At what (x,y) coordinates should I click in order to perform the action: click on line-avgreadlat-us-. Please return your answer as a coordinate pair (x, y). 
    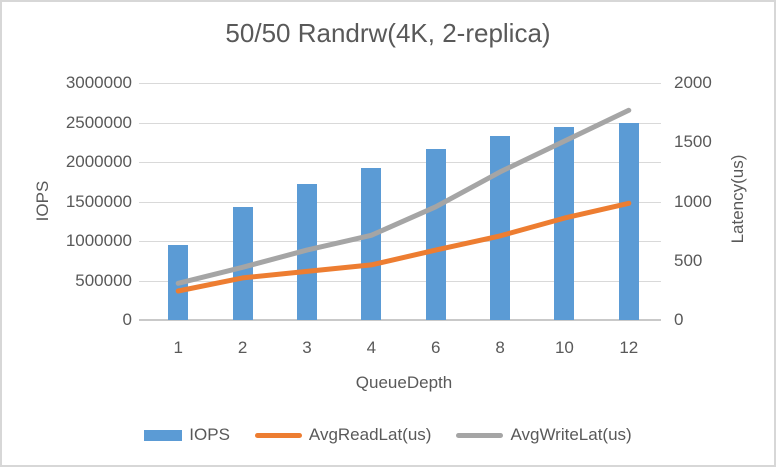
    Looking at the image, I should click on (403, 247).